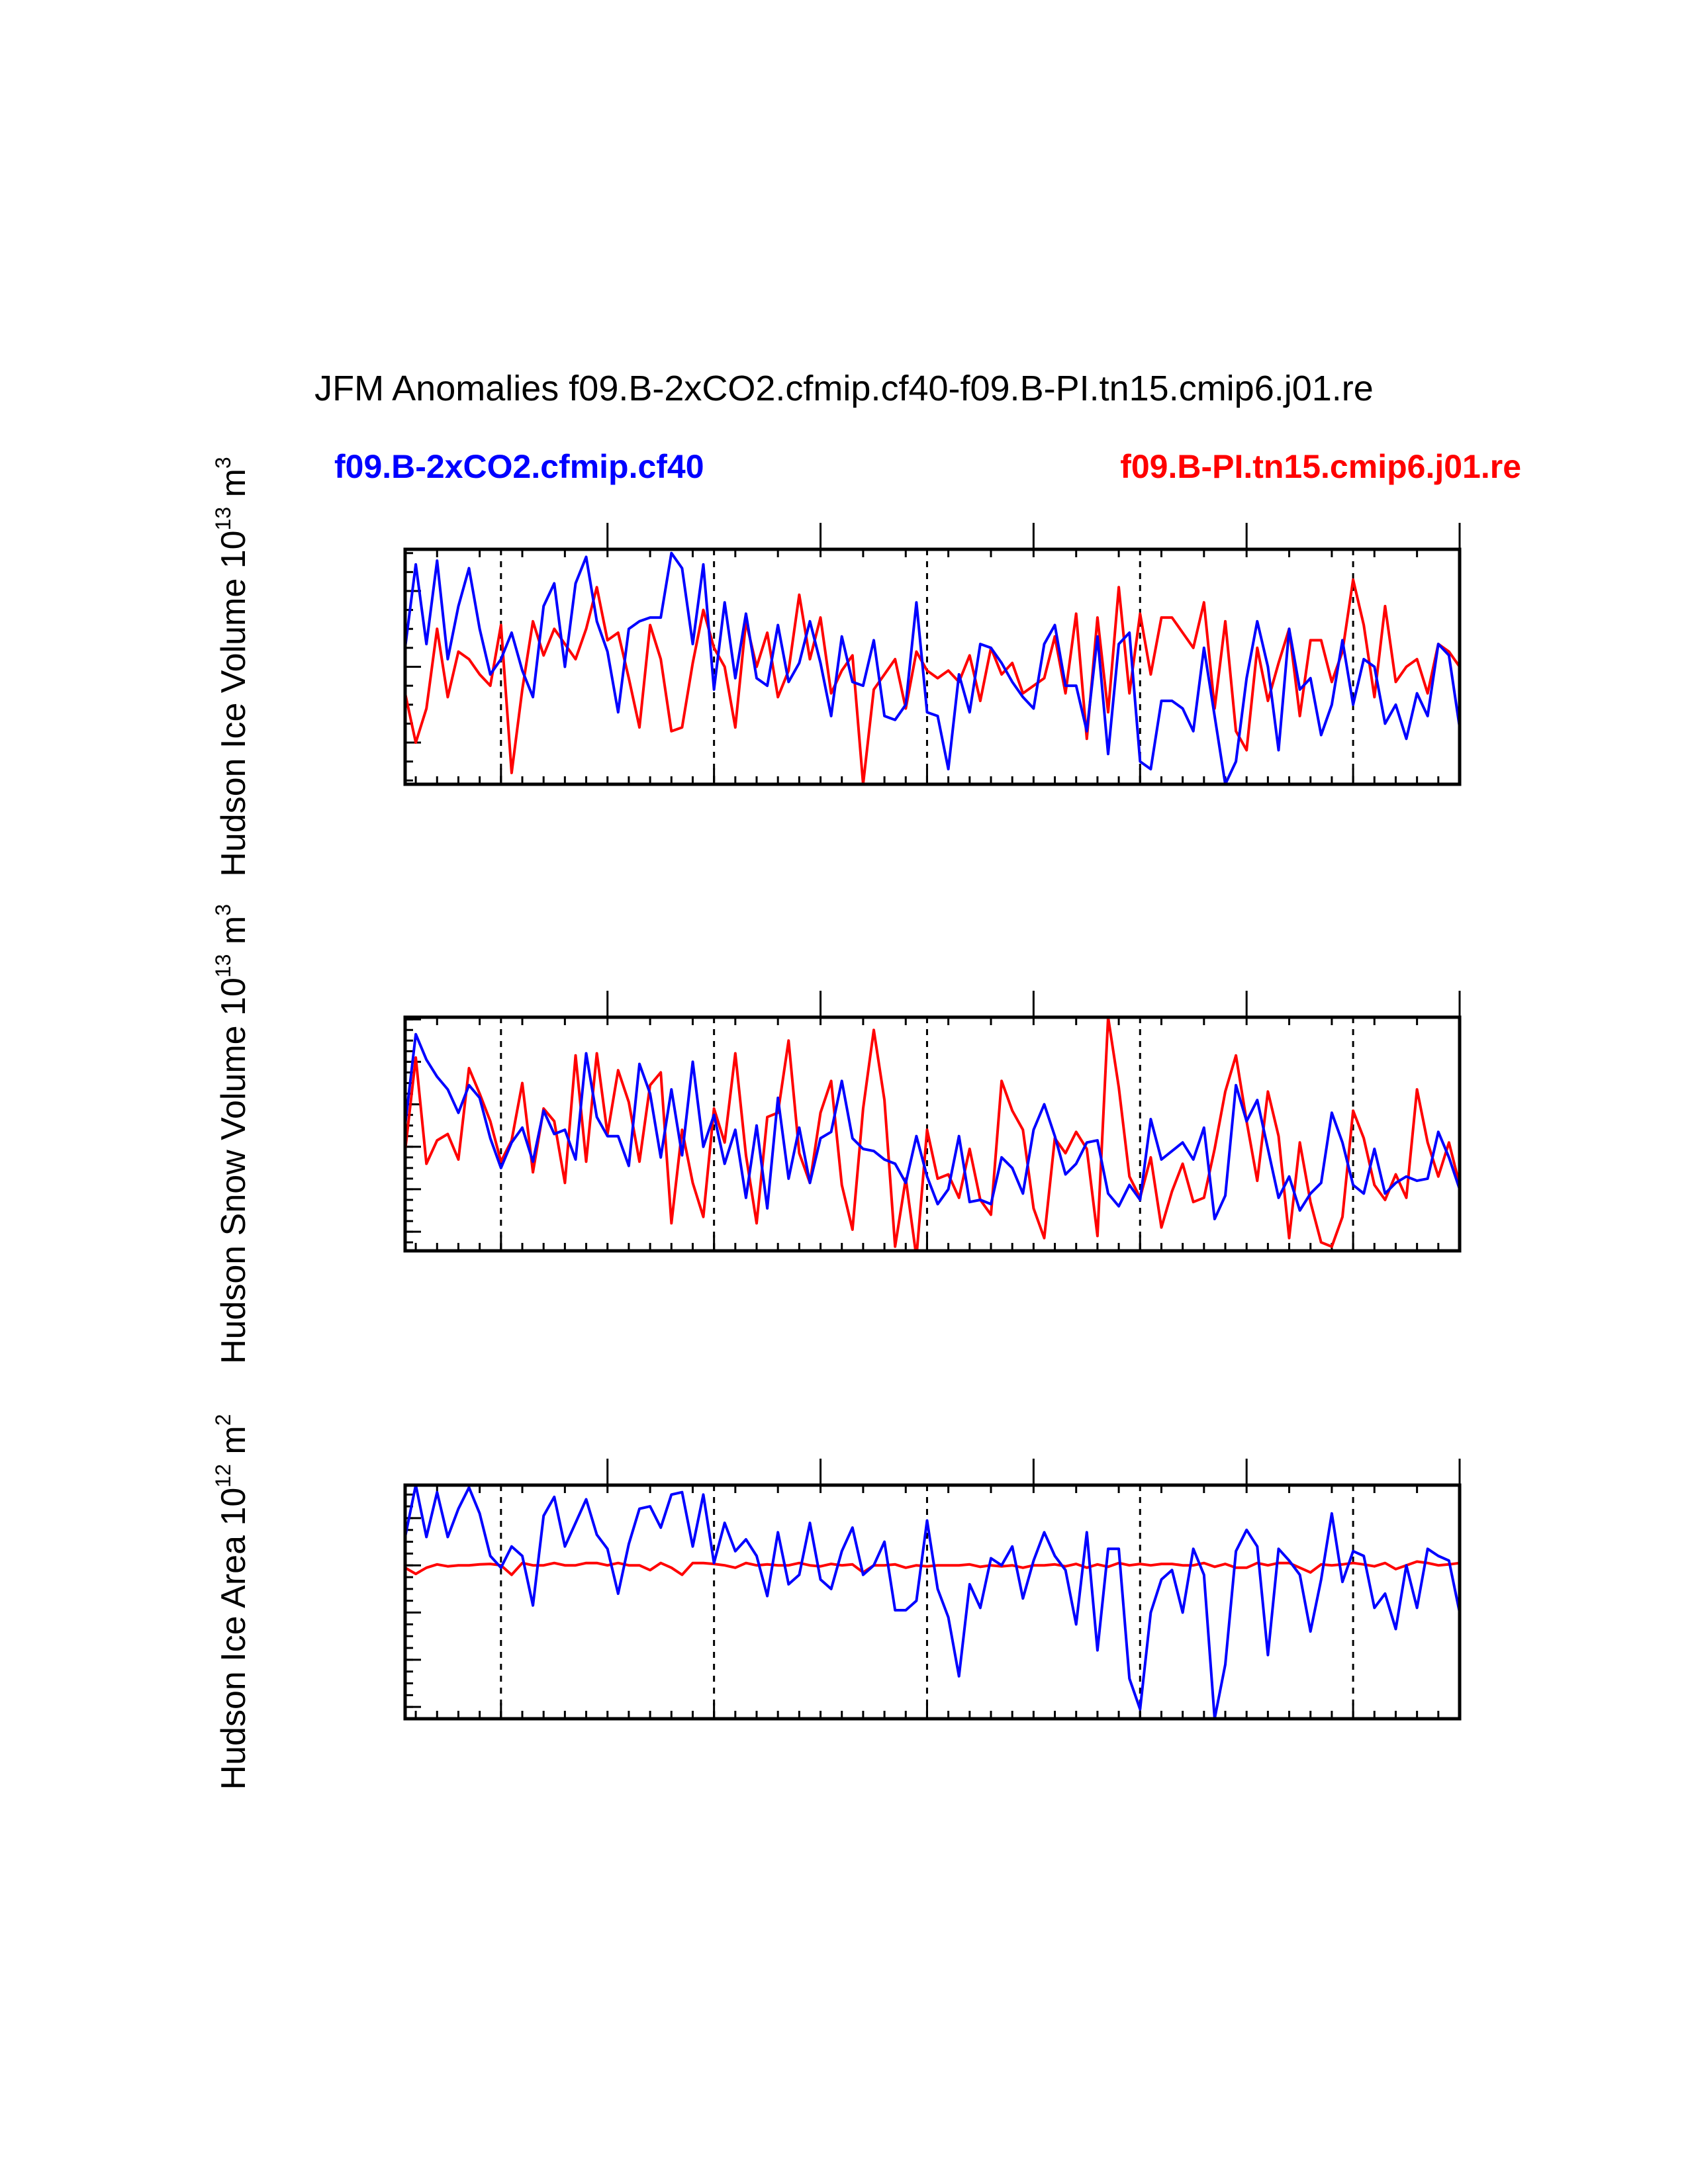 The height and width of the screenshot is (2184, 1688). Describe the element at coordinates (232, 666) in the screenshot. I see `y-axis-label: Hudson Ice Volume 1013 m3` at that location.